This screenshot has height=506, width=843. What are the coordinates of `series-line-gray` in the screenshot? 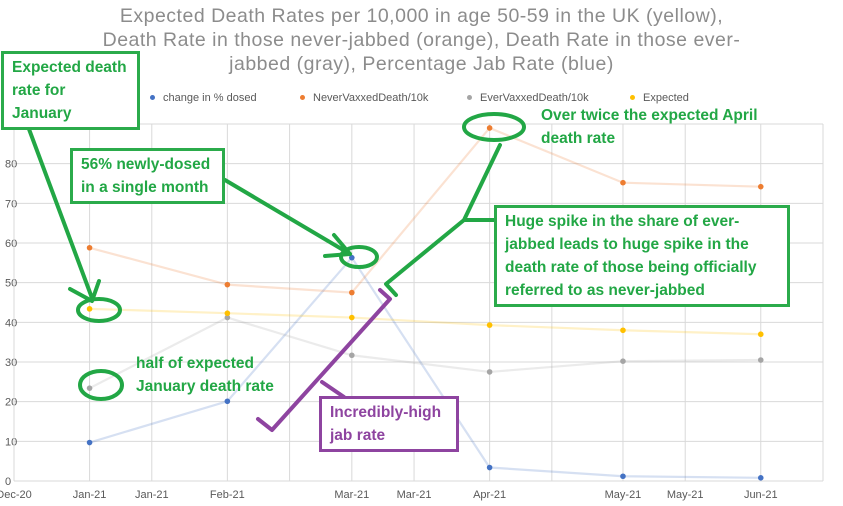 It's located at (425, 353).